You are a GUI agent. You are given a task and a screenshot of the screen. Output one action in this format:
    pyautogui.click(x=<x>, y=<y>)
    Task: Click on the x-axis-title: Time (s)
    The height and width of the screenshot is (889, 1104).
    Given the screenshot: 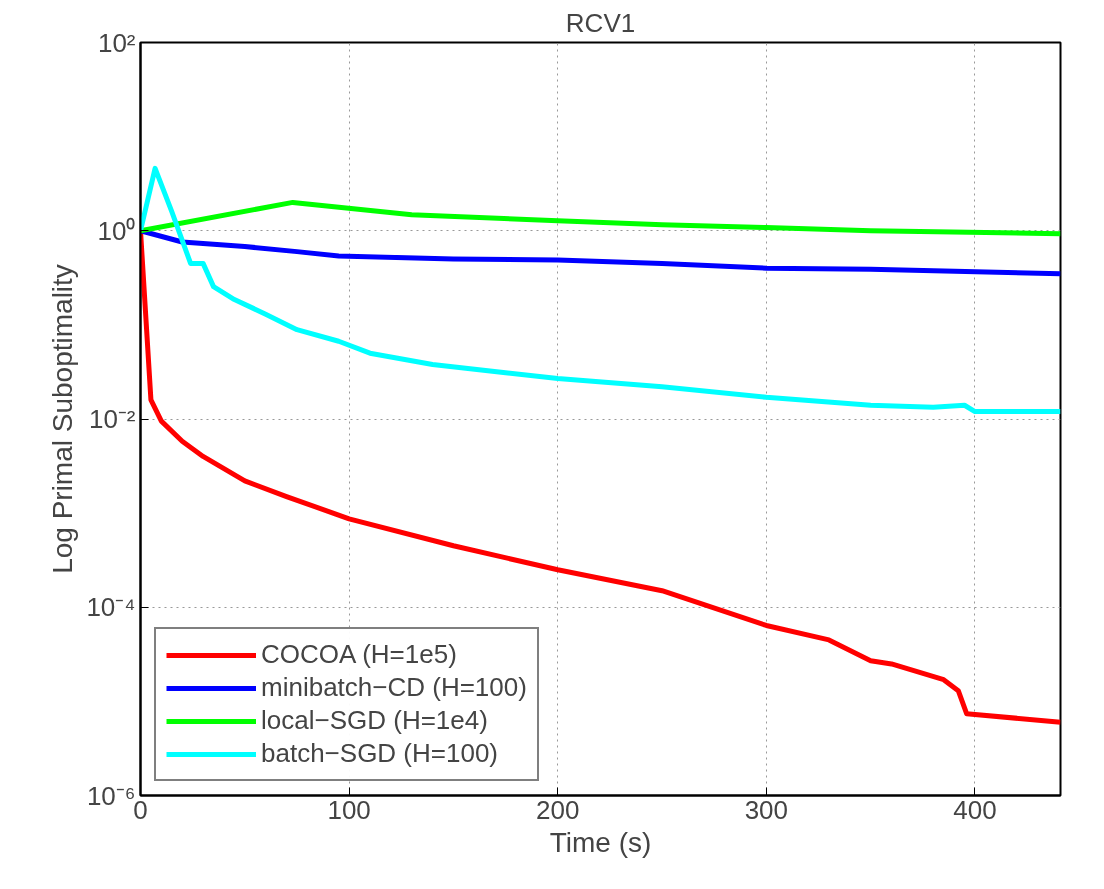 What is the action you would take?
    pyautogui.click(x=600, y=842)
    